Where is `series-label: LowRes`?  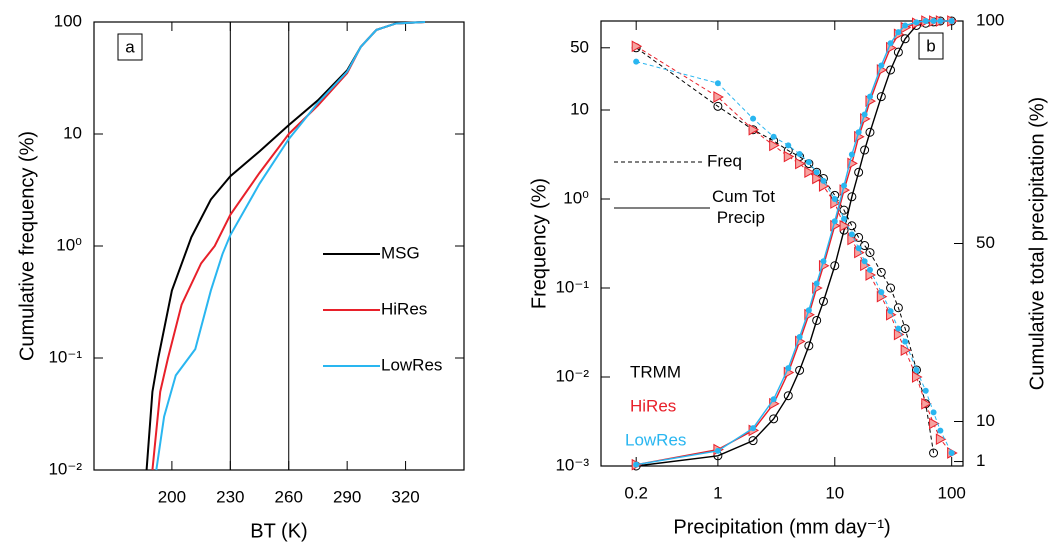 series-label: LowRes is located at coordinates (655, 439).